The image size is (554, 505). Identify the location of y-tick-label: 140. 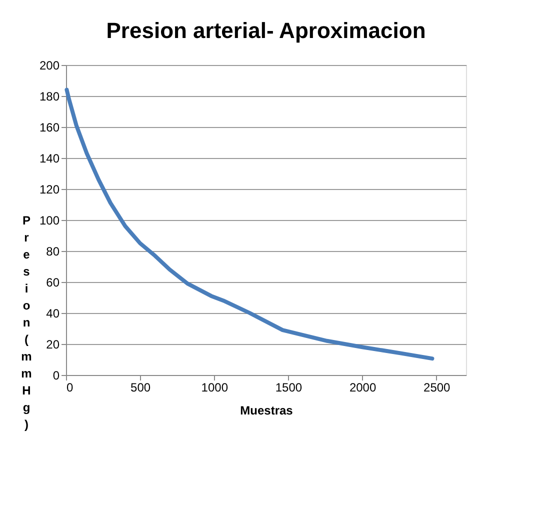
(49, 159).